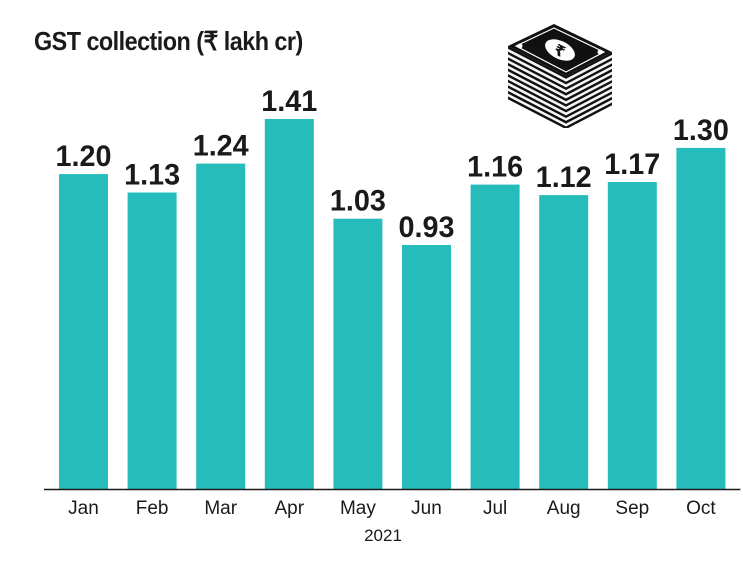 This screenshot has height=565, width=743. I want to click on x-axis-label: 2021, so click(383, 535).